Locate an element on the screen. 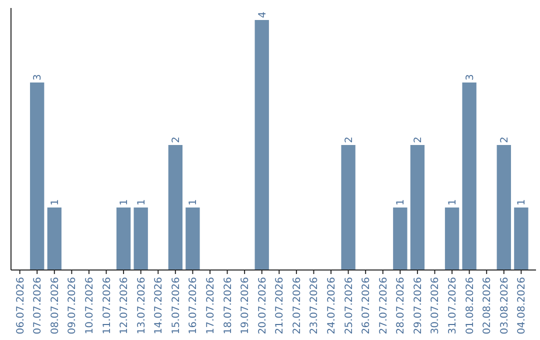 The image size is (540, 340). x-tick-label: 07.07.2026 is located at coordinates (38, 305).